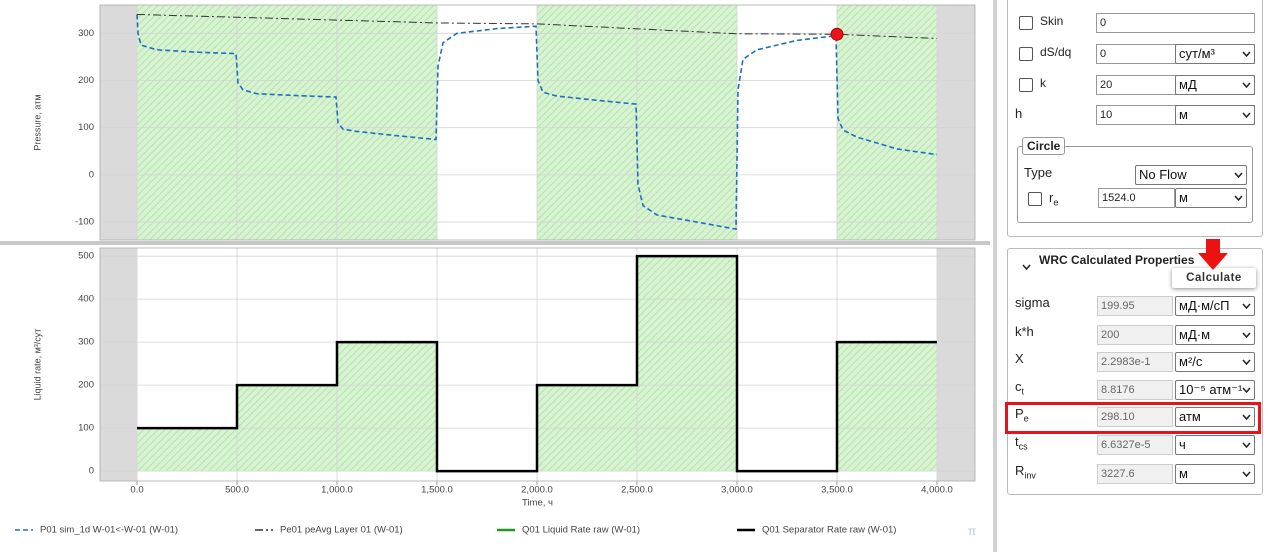 The height and width of the screenshot is (552, 1268). I want to click on type-label: Type, so click(1038, 172).